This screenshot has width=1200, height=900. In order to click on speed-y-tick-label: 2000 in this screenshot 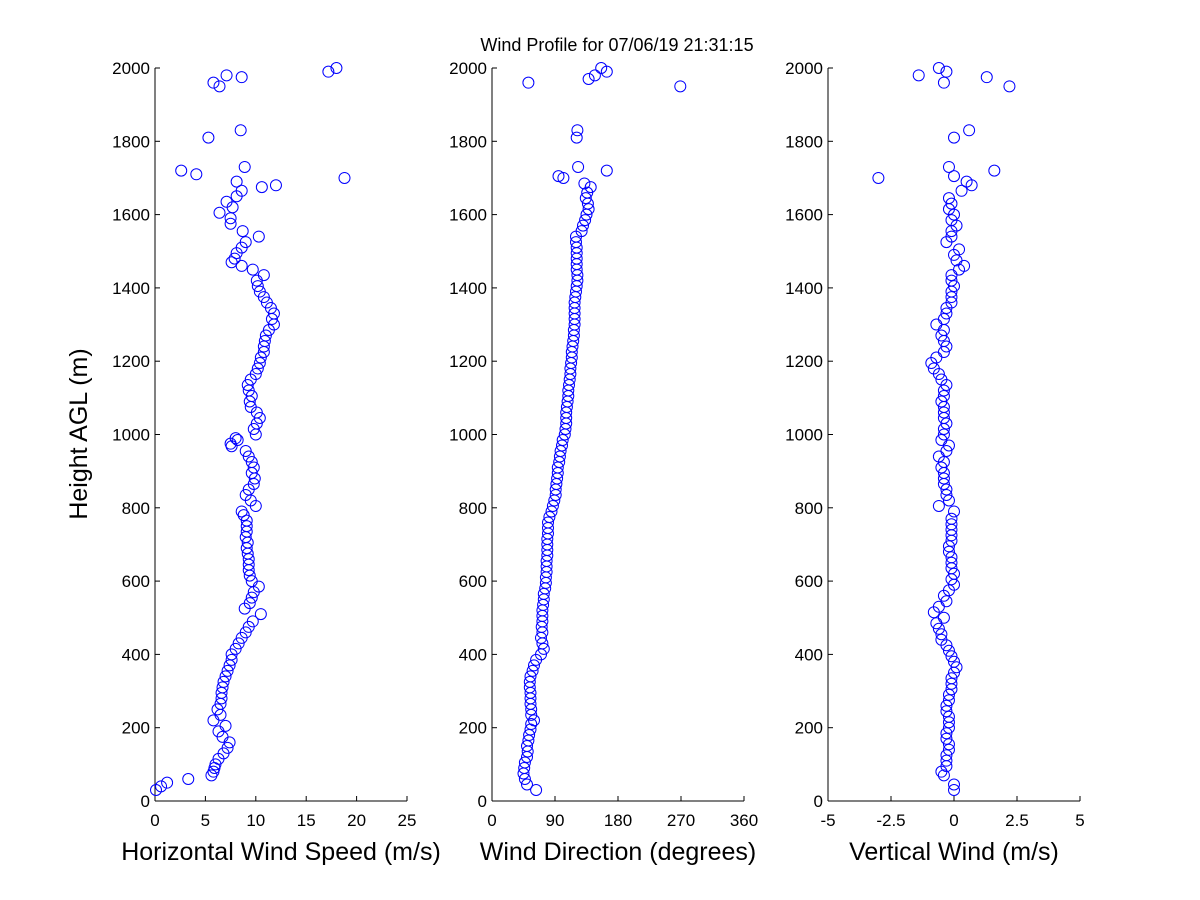, I will do `click(131, 68)`.